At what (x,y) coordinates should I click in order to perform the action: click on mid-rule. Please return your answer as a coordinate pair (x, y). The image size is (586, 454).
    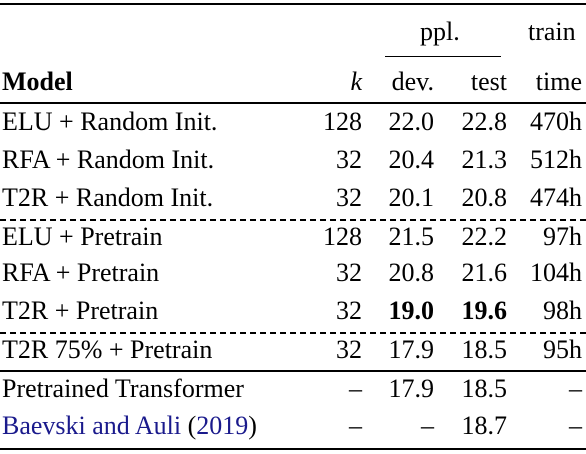
    Looking at the image, I should click on (293, 371).